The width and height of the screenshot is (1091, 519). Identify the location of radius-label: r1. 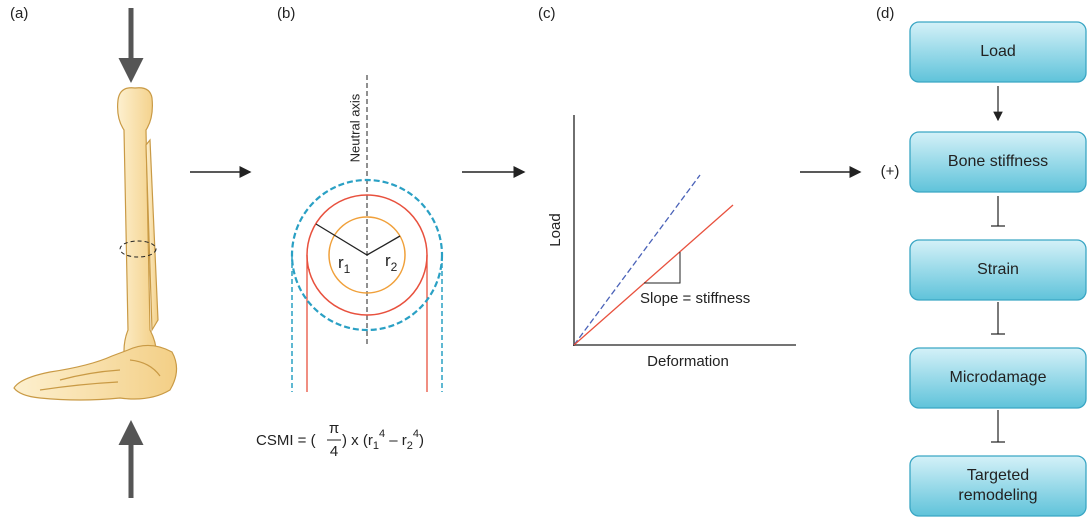
(344, 264).